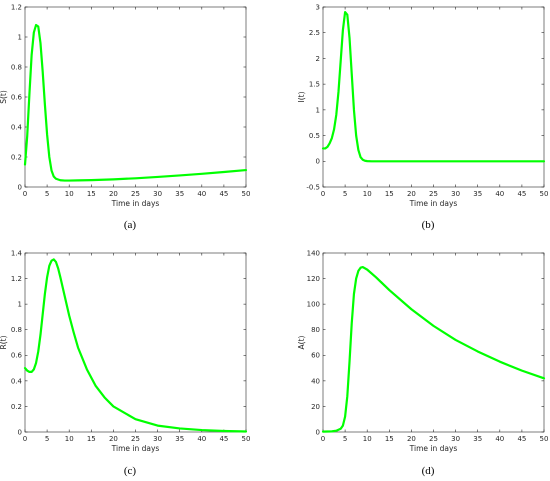 The image size is (550, 481). What do you see at coordinates (315, 356) in the screenshot?
I see `y-tick-label: 60` at bounding box center [315, 356].